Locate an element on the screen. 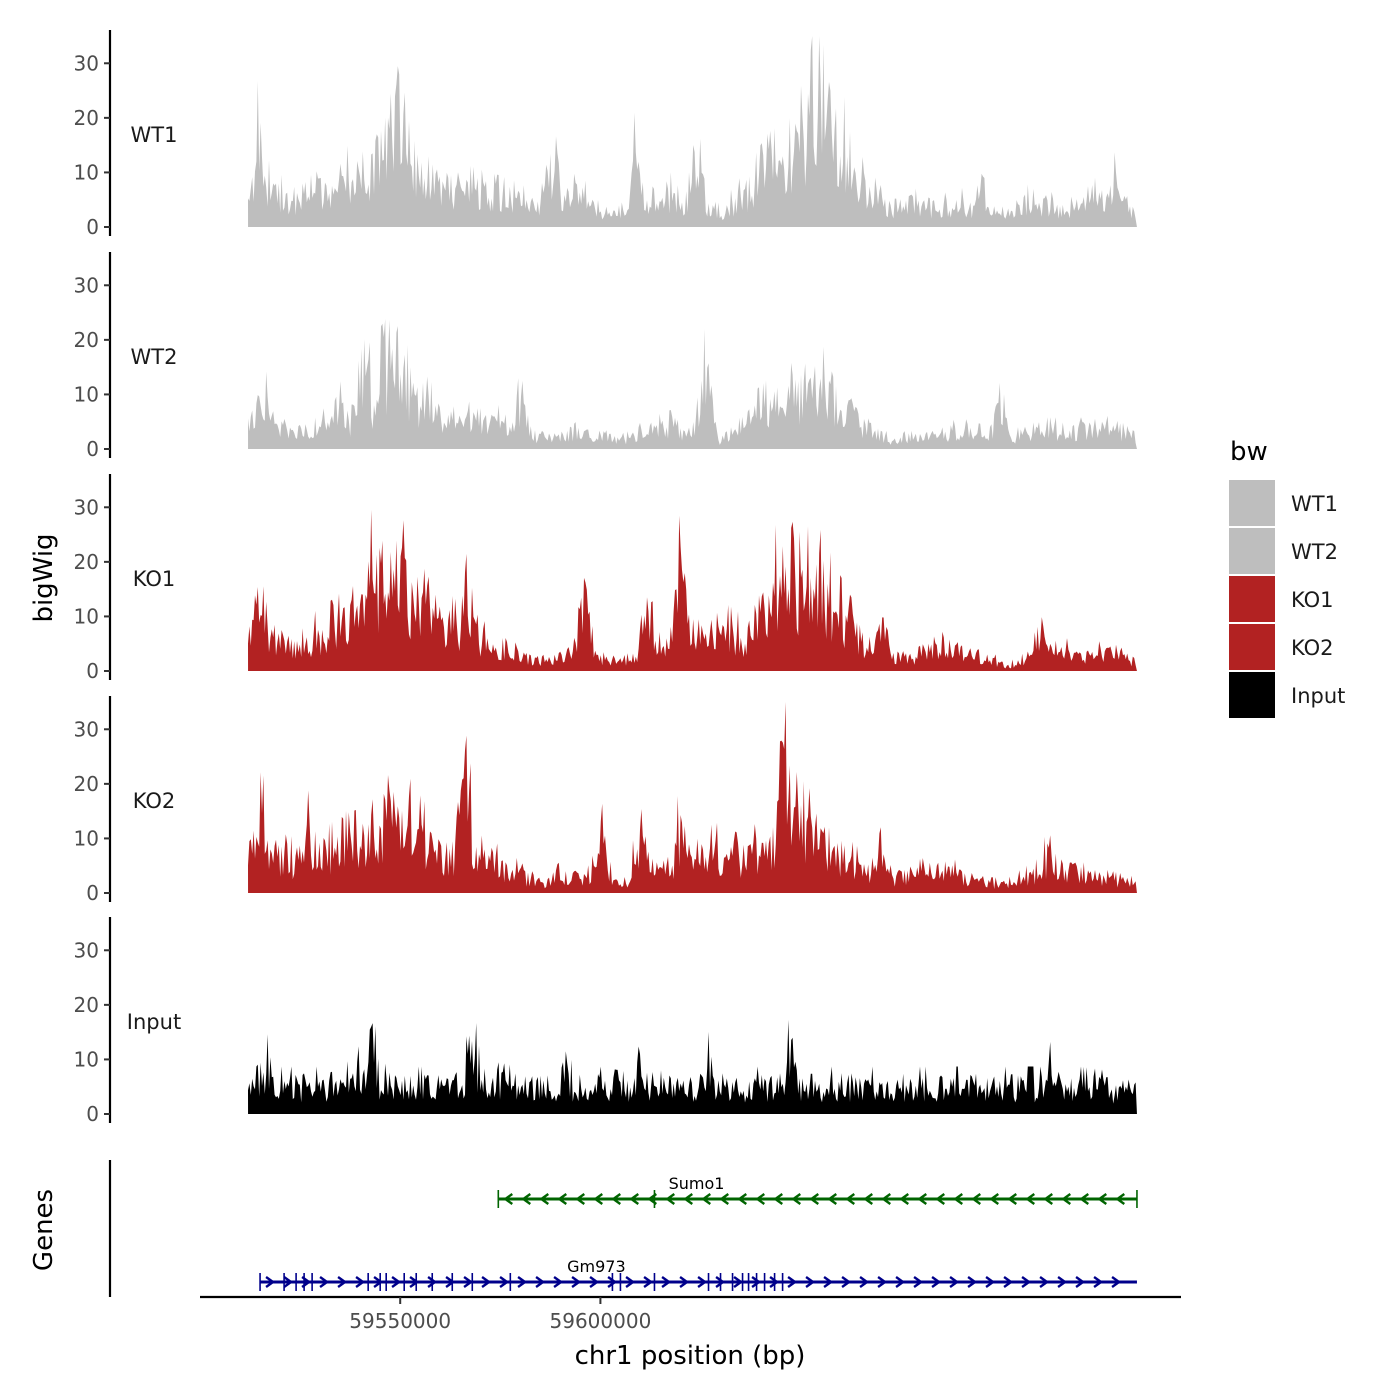  x-tick-label: 59600000 is located at coordinates (601, 1321).